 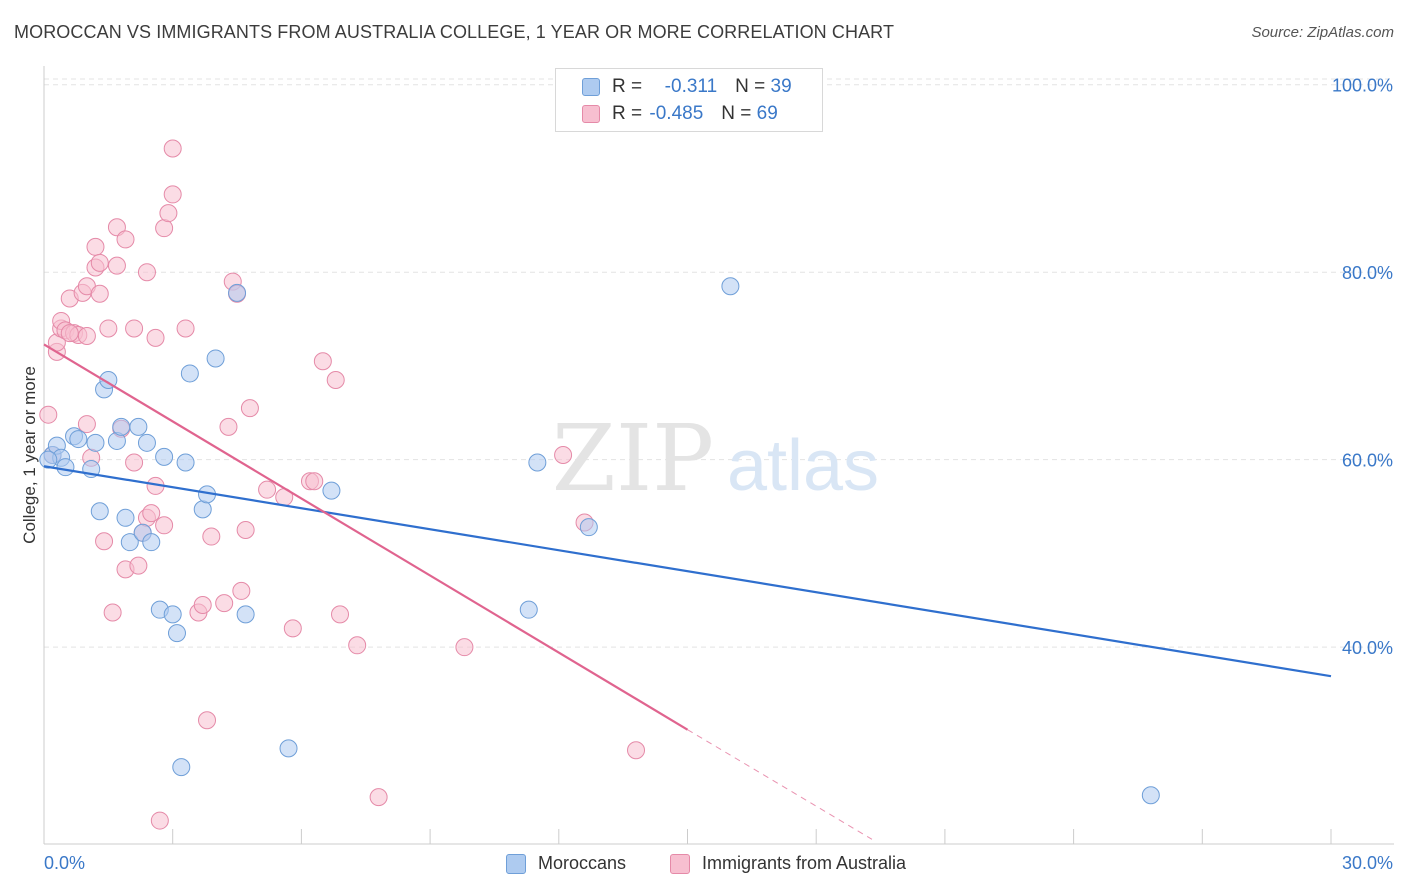 I want to click on pink-trend-extension, so click(x=780, y=784).